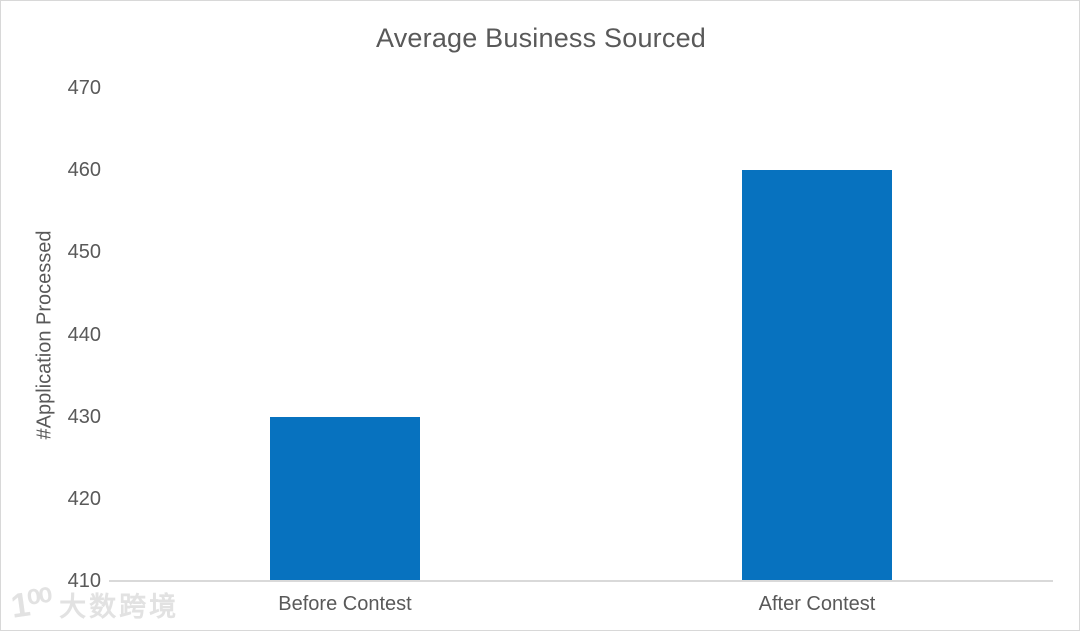 This screenshot has width=1080, height=631. Describe the element at coordinates (84, 170) in the screenshot. I see `y-tick-label: 460` at that location.